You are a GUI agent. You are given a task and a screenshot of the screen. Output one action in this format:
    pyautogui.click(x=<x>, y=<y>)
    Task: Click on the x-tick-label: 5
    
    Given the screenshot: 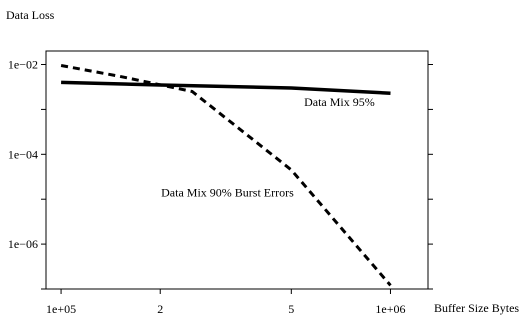 What is the action you would take?
    pyautogui.click(x=291, y=309)
    